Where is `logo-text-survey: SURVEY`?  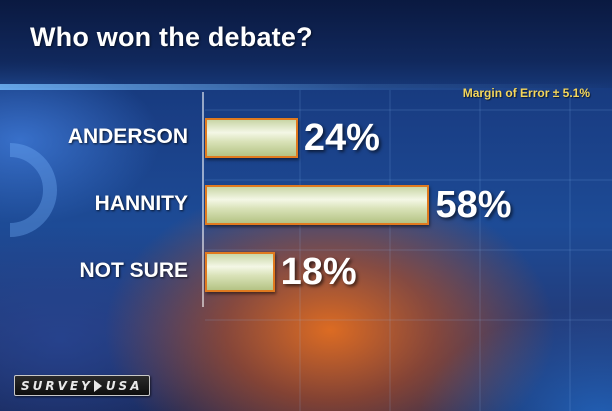
logo-text-survey: SURVEY is located at coordinates (57, 385).